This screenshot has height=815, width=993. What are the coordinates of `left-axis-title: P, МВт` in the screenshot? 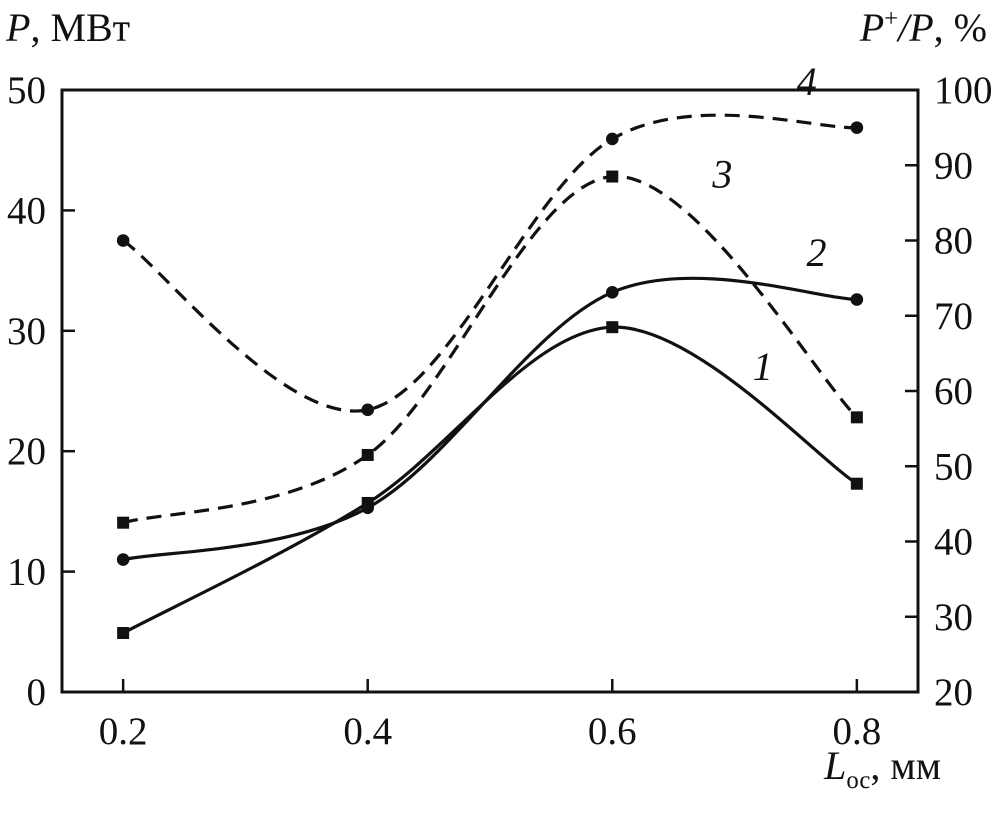 It's located at (68, 28).